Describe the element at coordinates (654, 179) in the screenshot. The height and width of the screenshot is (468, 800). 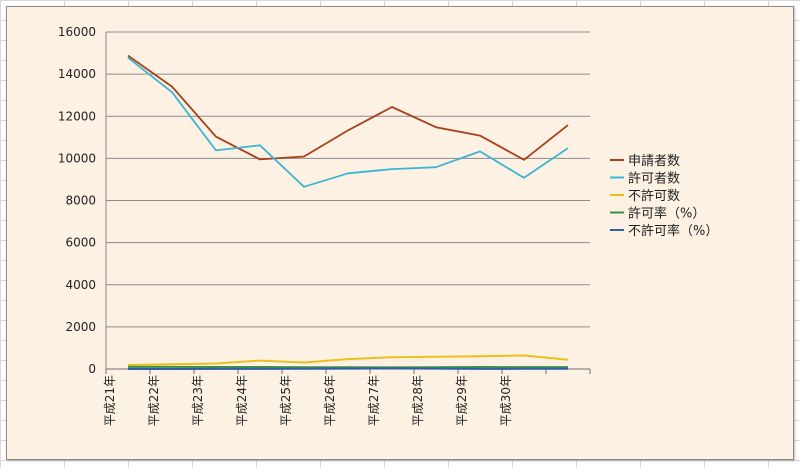
I see `legend-label: 許可者数` at that location.